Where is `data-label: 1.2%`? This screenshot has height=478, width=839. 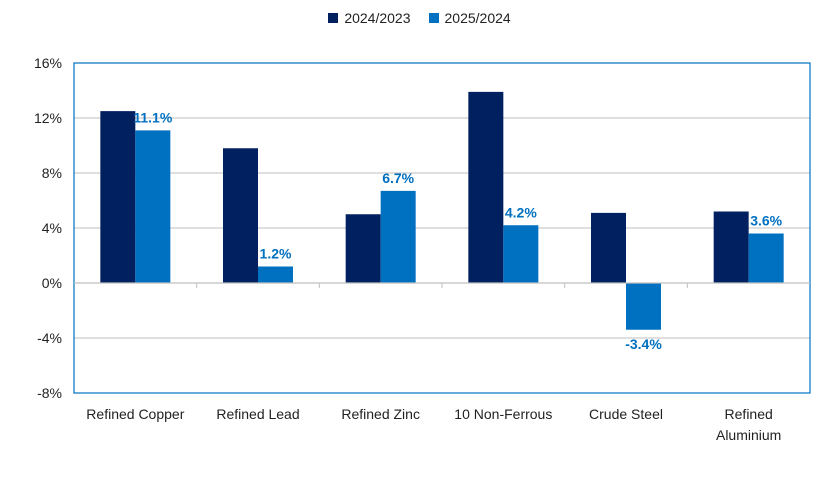
data-label: 1.2% is located at coordinates (276, 254).